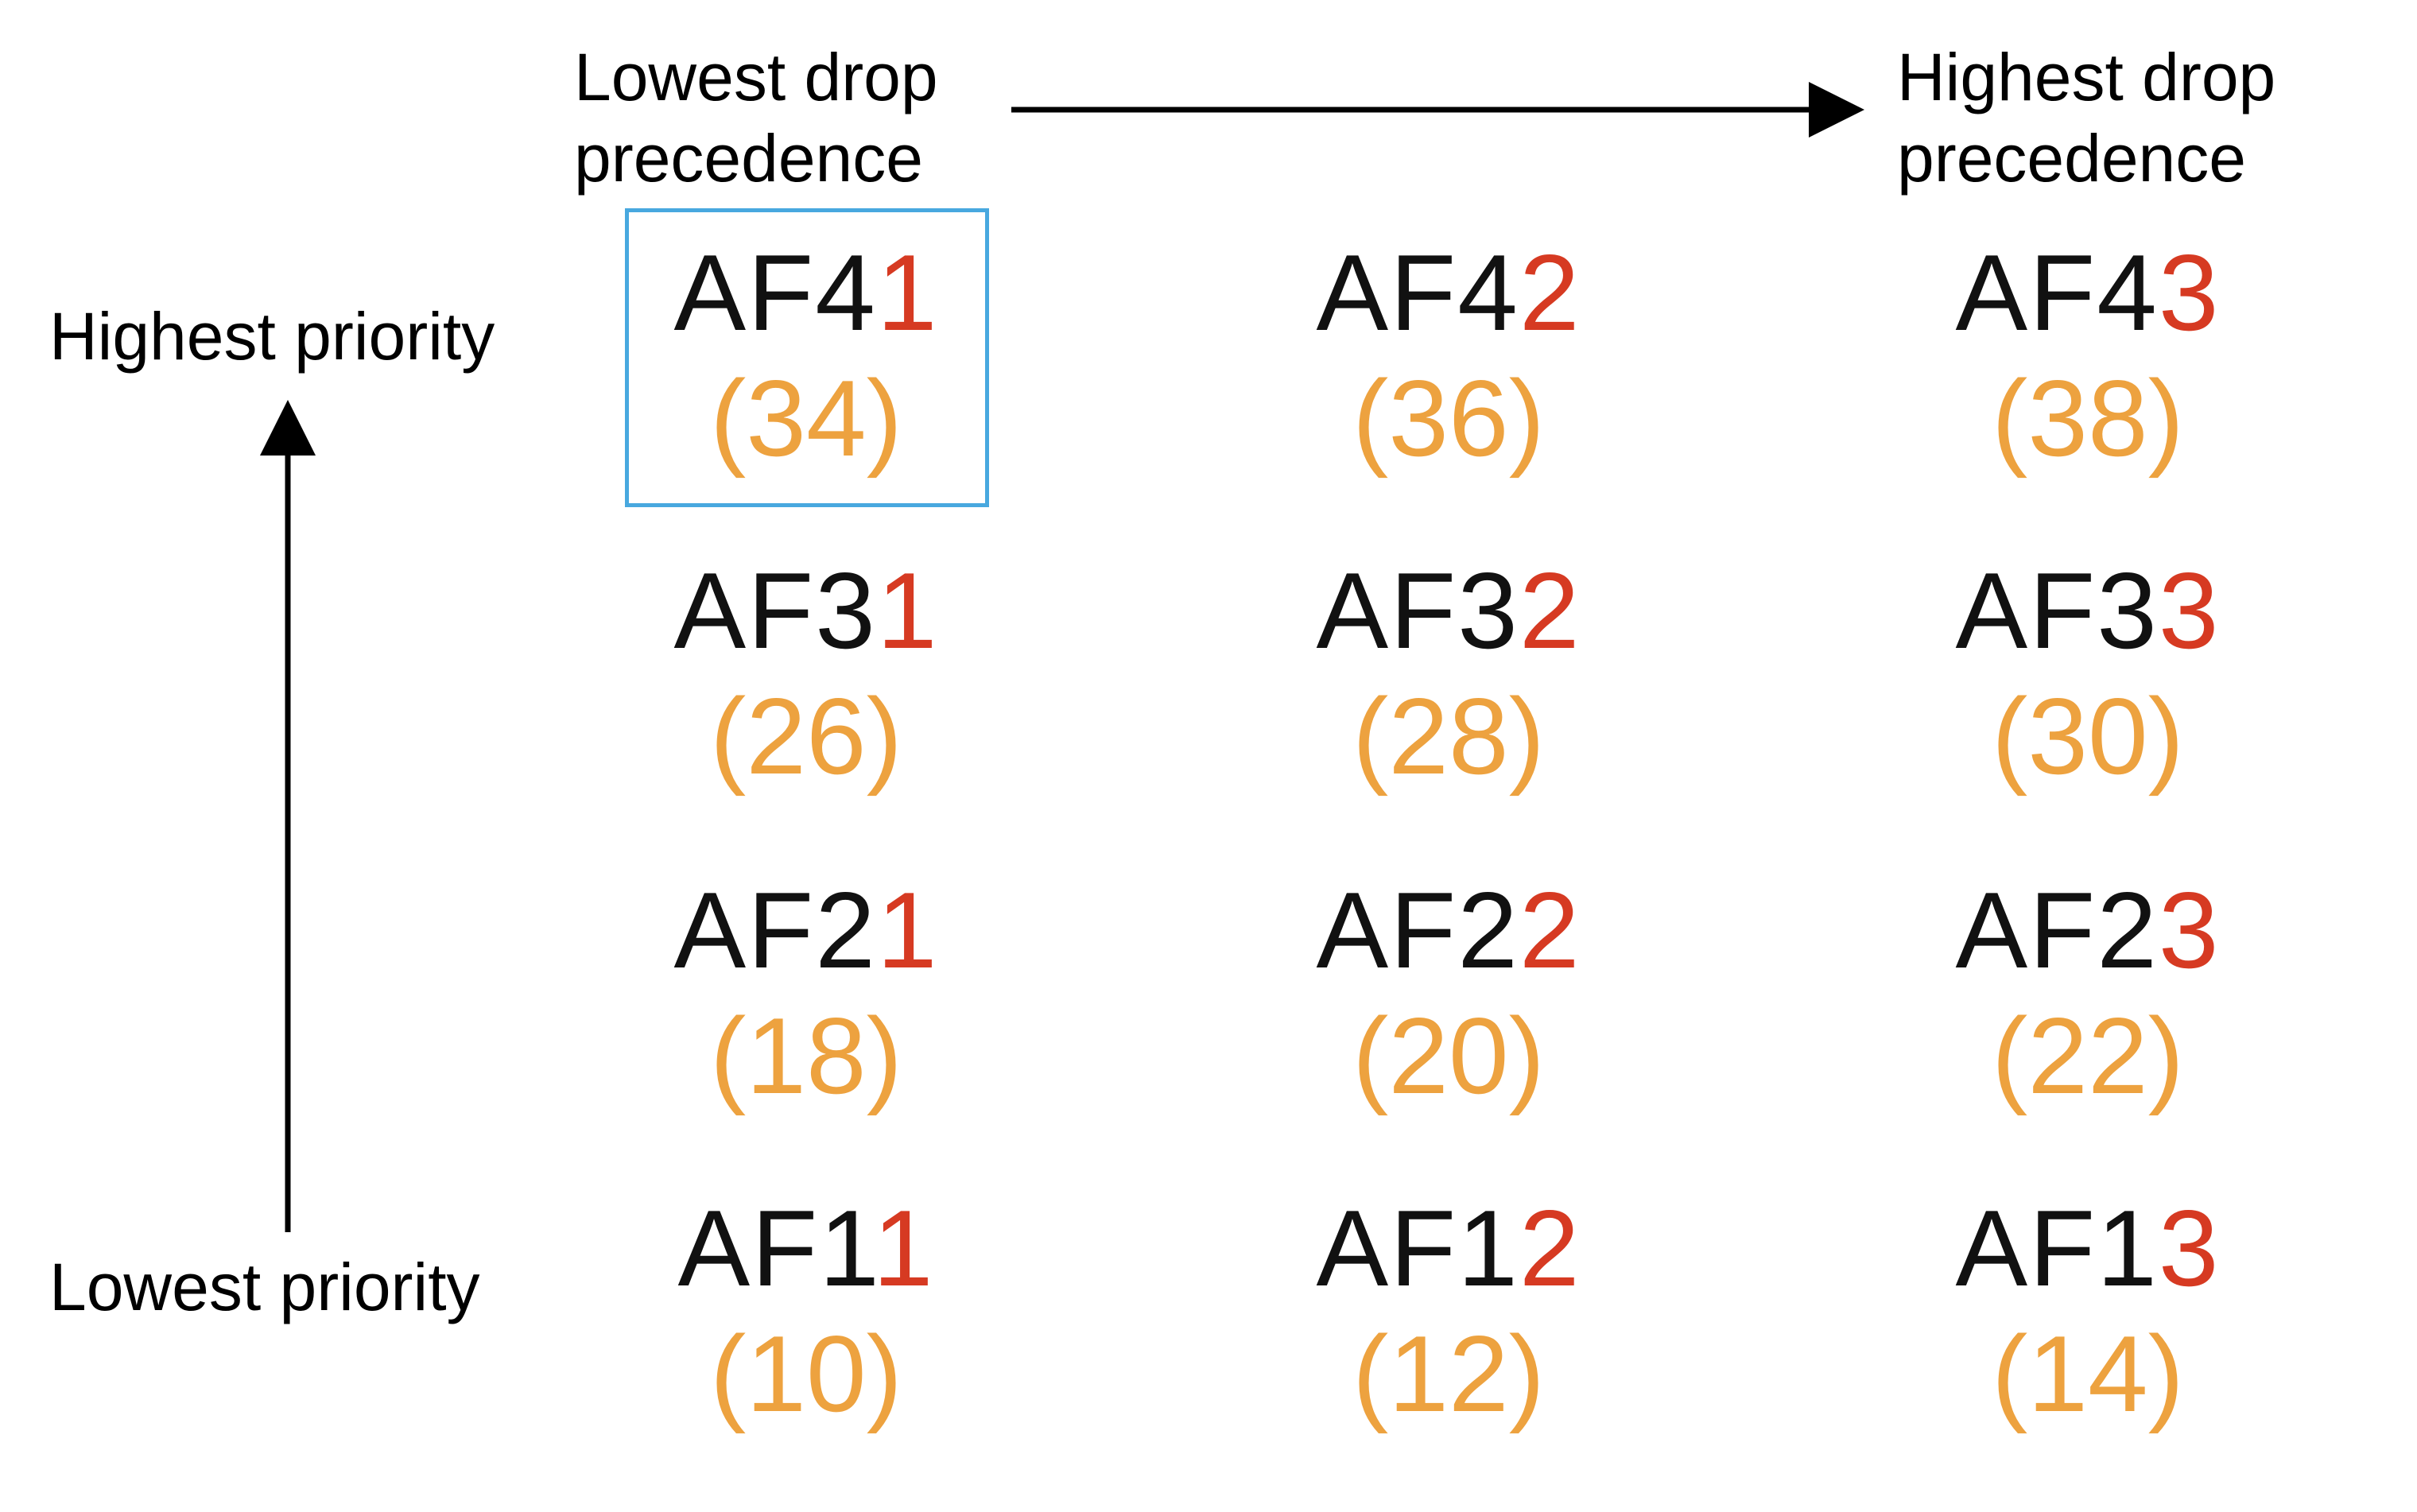 The image size is (2417, 1512). What do you see at coordinates (1448, 736) in the screenshot?
I see `dscp-value: (28)` at bounding box center [1448, 736].